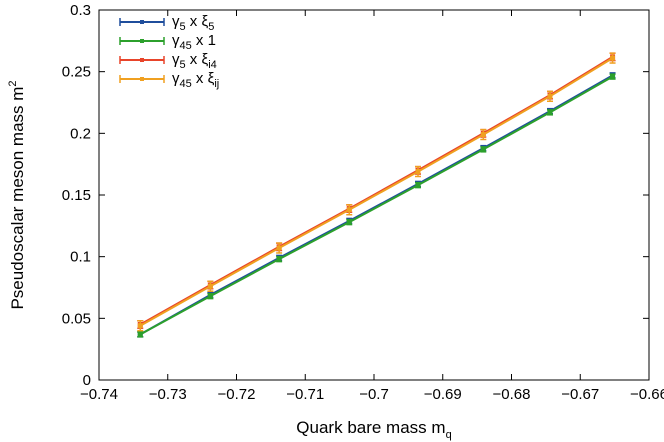 The height and width of the screenshot is (442, 664). What do you see at coordinates (17, 198) in the screenshot?
I see `y-axis-label-main: Pseudoscalar meson mass m` at bounding box center [17, 198].